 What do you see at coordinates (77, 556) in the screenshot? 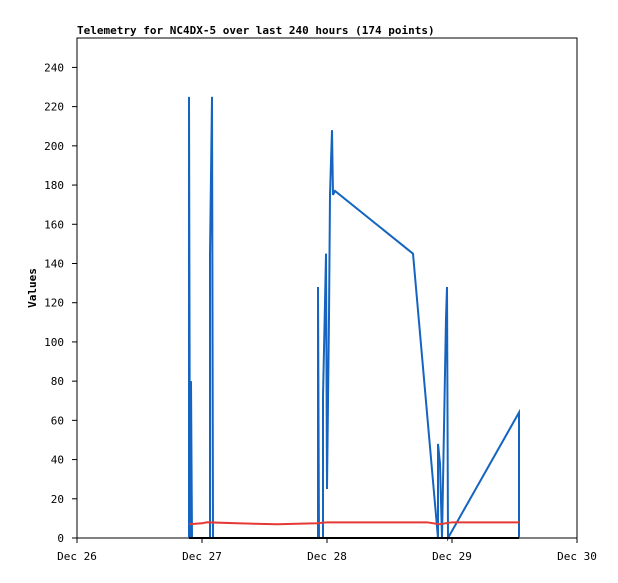
I see `x-tick-label: Dec 26` at bounding box center [77, 556].